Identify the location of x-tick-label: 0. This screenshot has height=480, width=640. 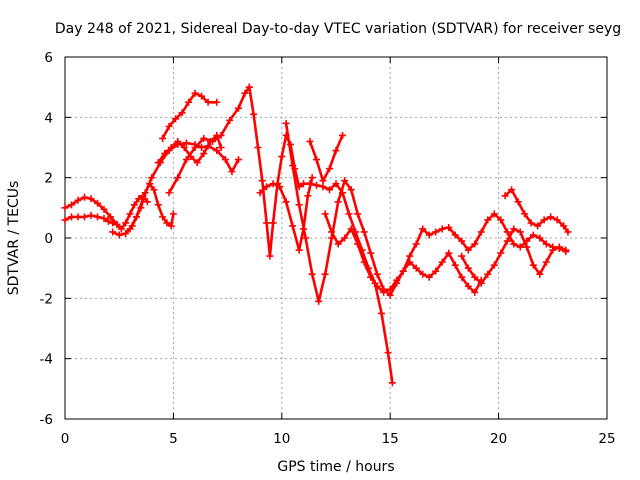
(65, 439).